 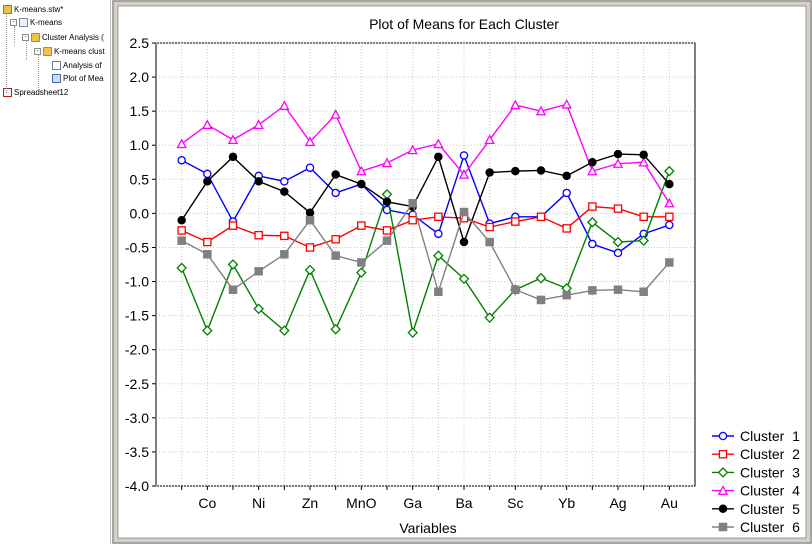 What do you see at coordinates (47, 51) in the screenshot?
I see `folder-icon` at bounding box center [47, 51].